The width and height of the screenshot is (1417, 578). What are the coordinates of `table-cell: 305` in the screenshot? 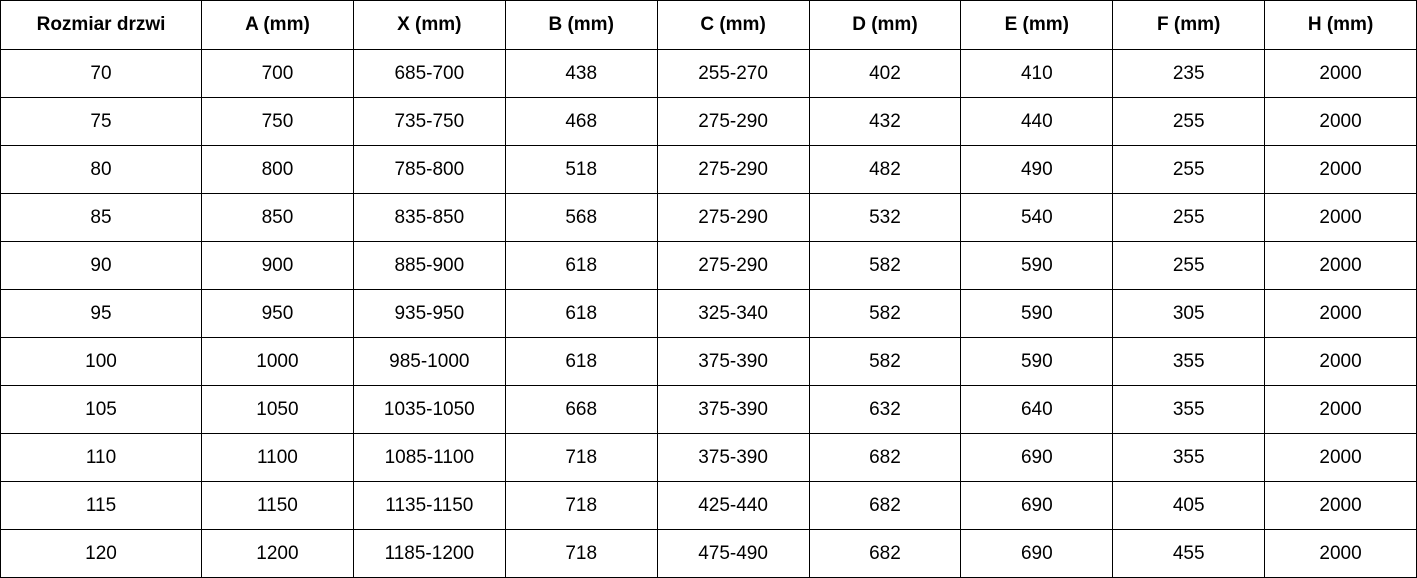 It's located at (1189, 313).